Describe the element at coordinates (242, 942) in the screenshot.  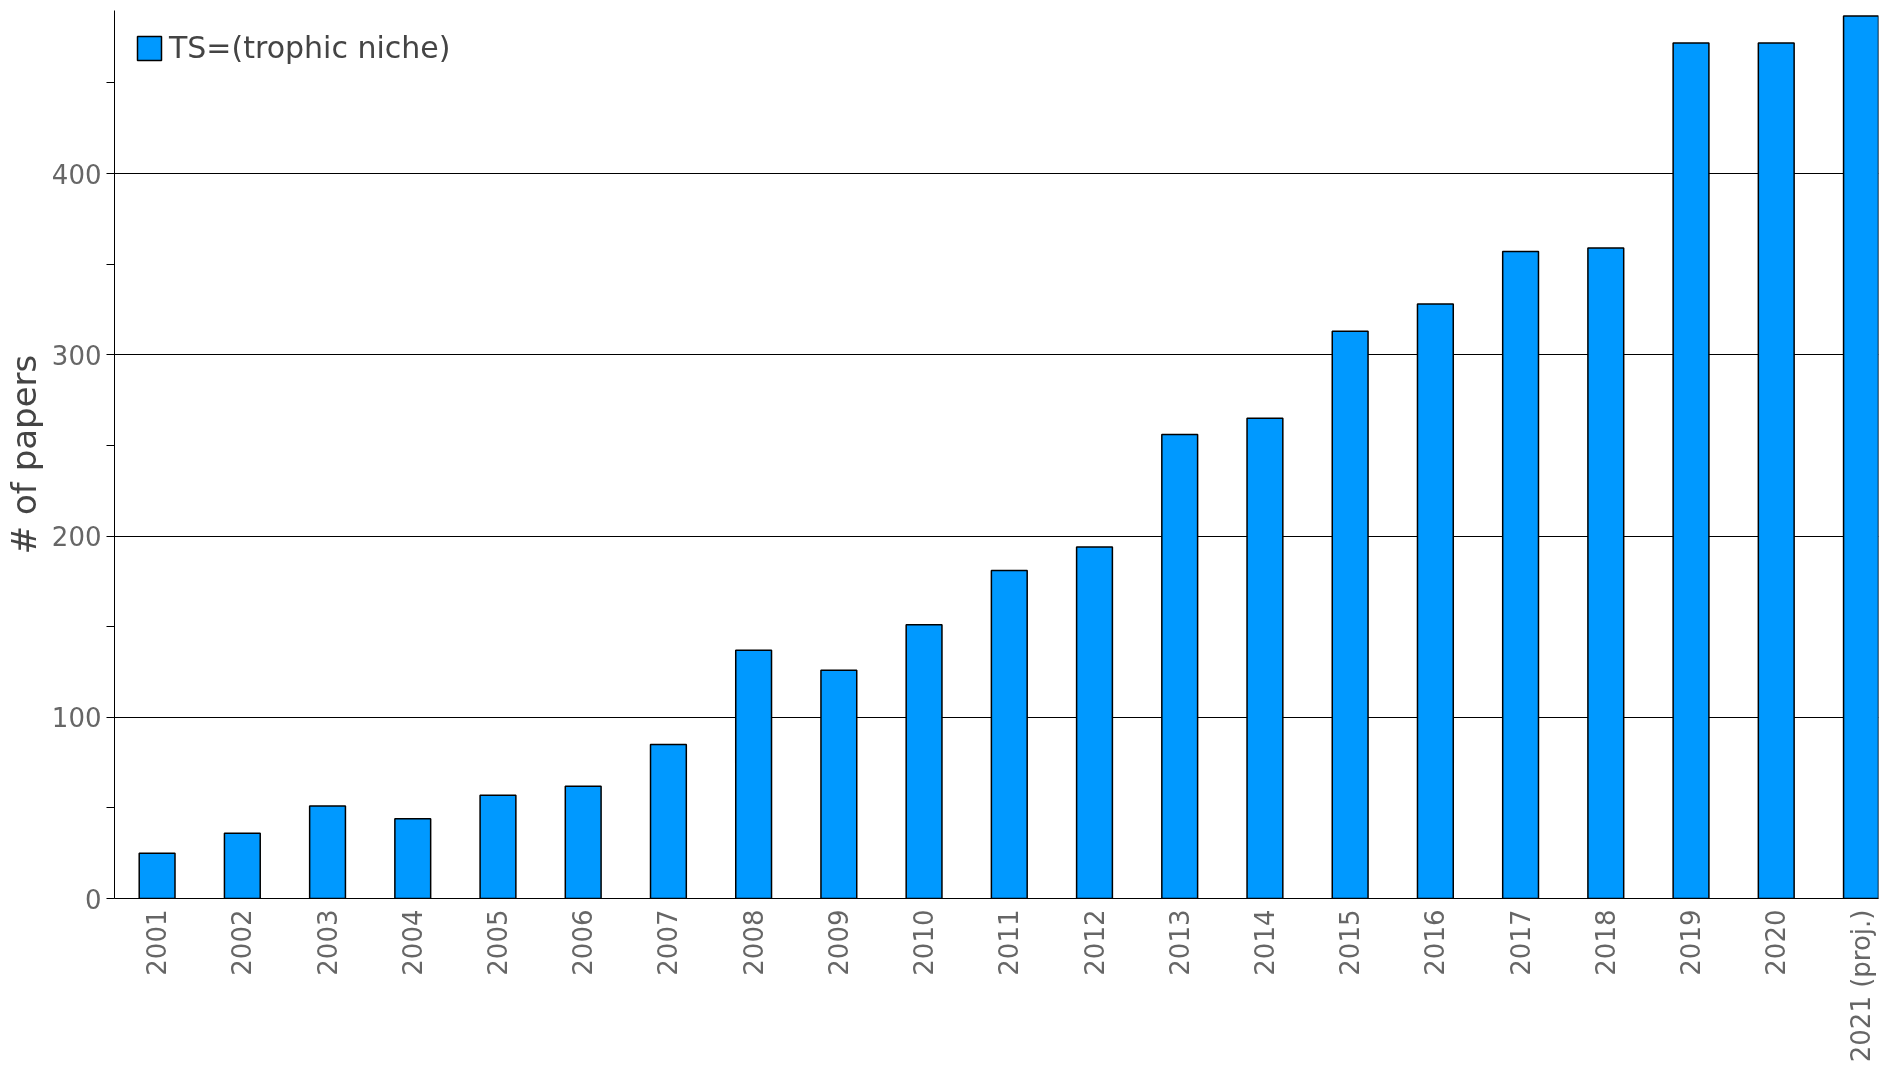
I see `x-tick-label: 2002` at that location.